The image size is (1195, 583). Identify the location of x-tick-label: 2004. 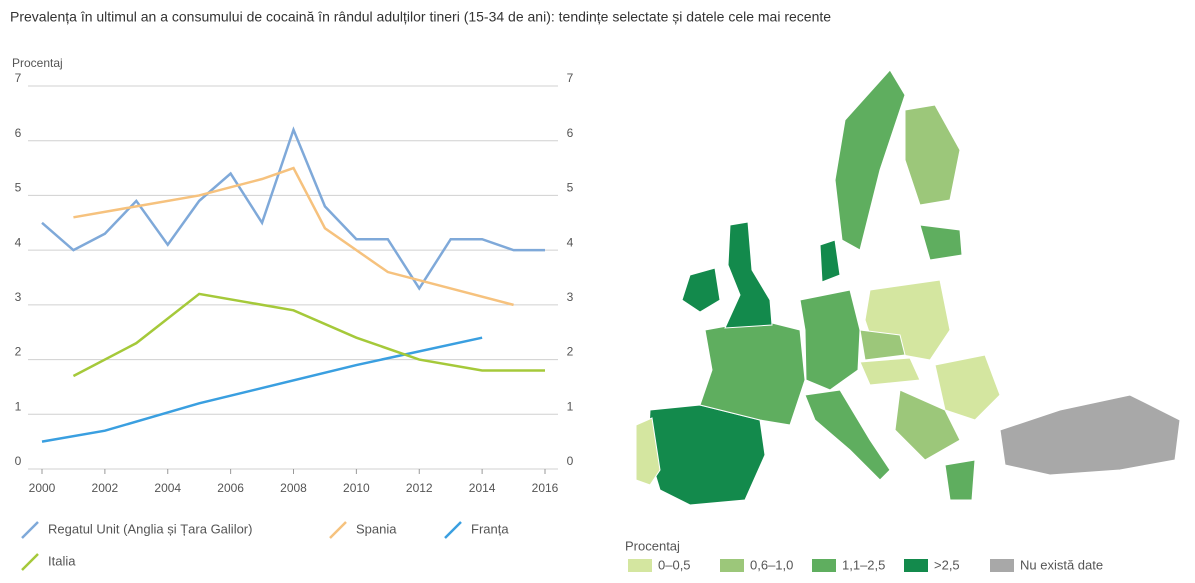
(167, 488).